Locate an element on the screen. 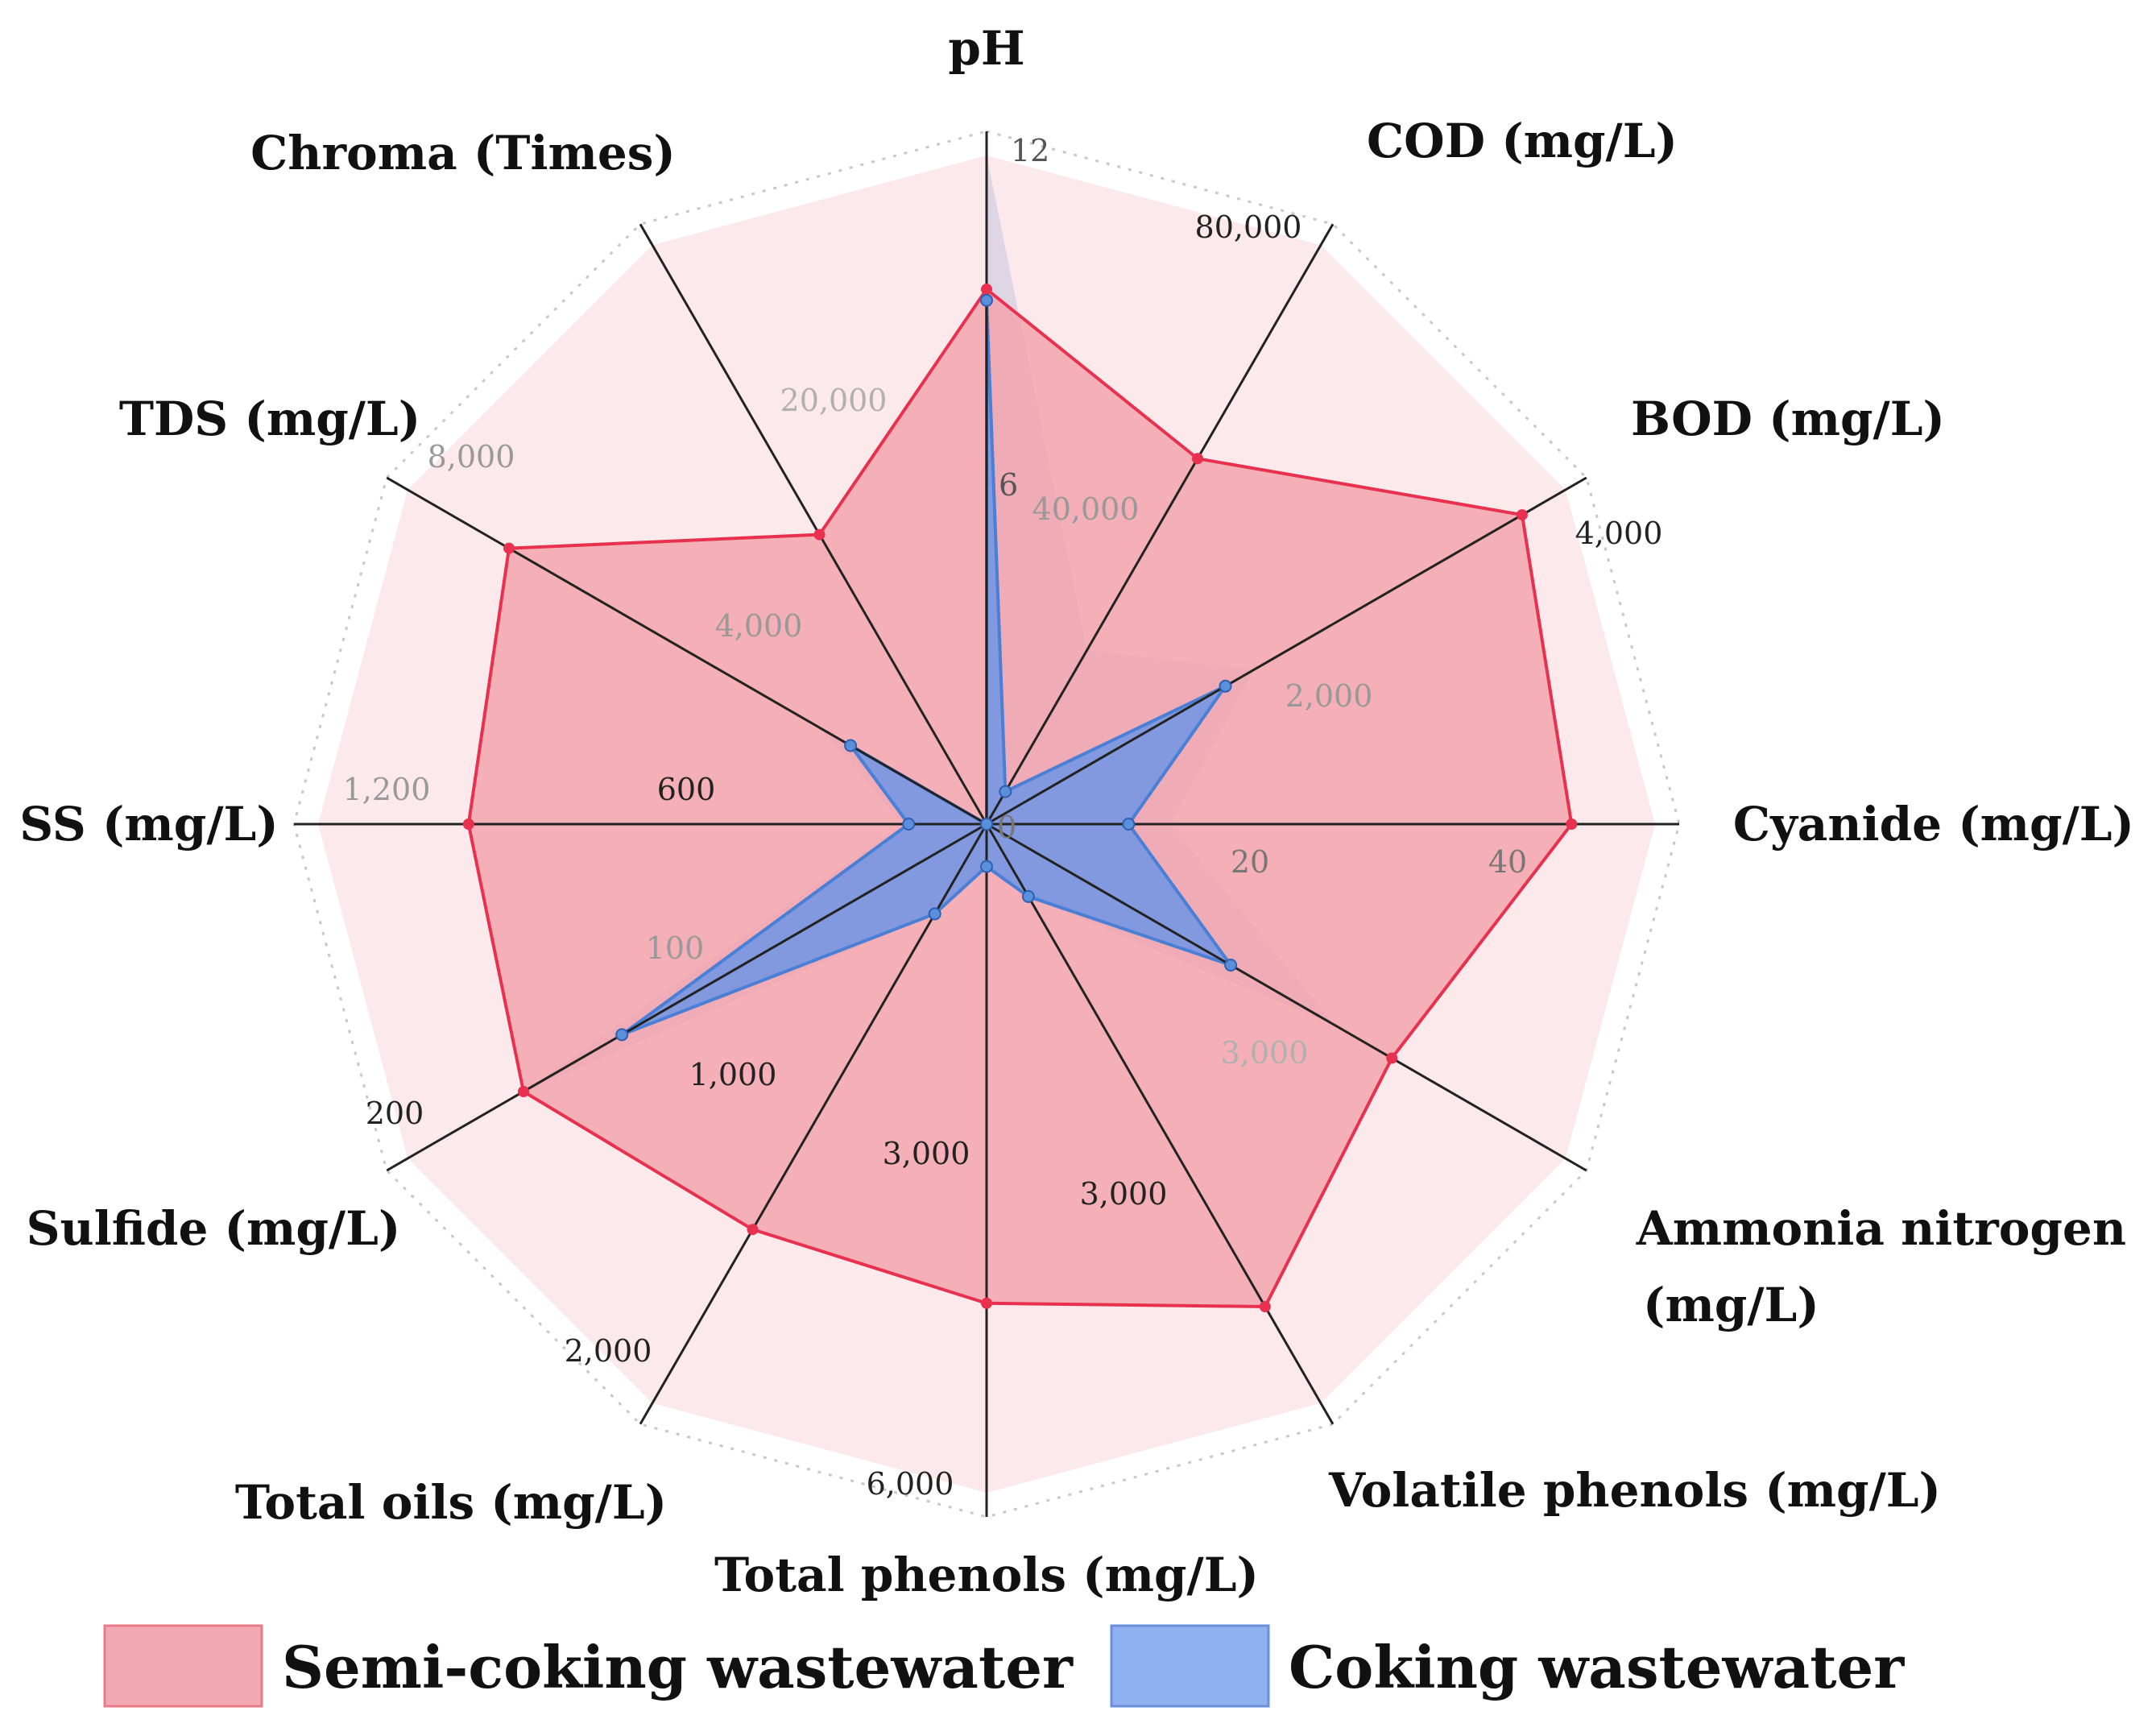 The height and width of the screenshot is (1732, 2156). tick-label-0-0: 12 is located at coordinates (1030, 151).